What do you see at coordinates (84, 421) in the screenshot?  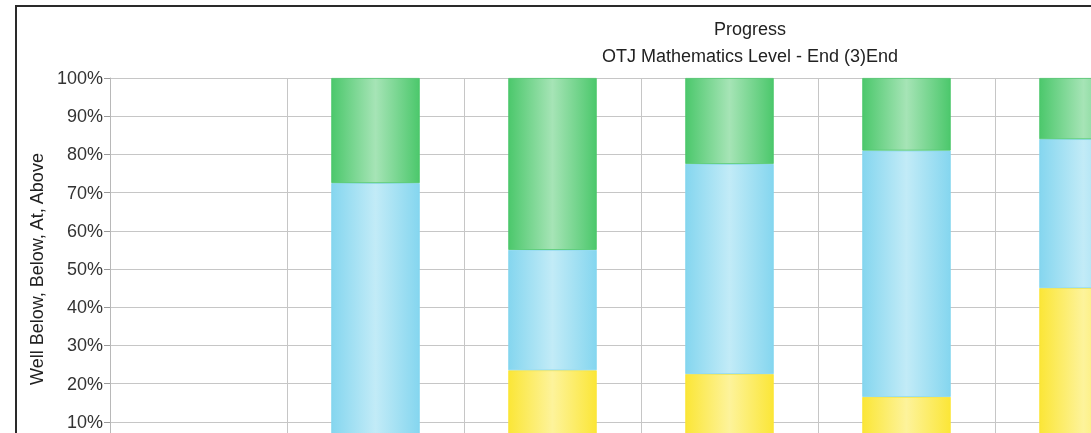 I see `y-tick-label: 10%` at bounding box center [84, 421].